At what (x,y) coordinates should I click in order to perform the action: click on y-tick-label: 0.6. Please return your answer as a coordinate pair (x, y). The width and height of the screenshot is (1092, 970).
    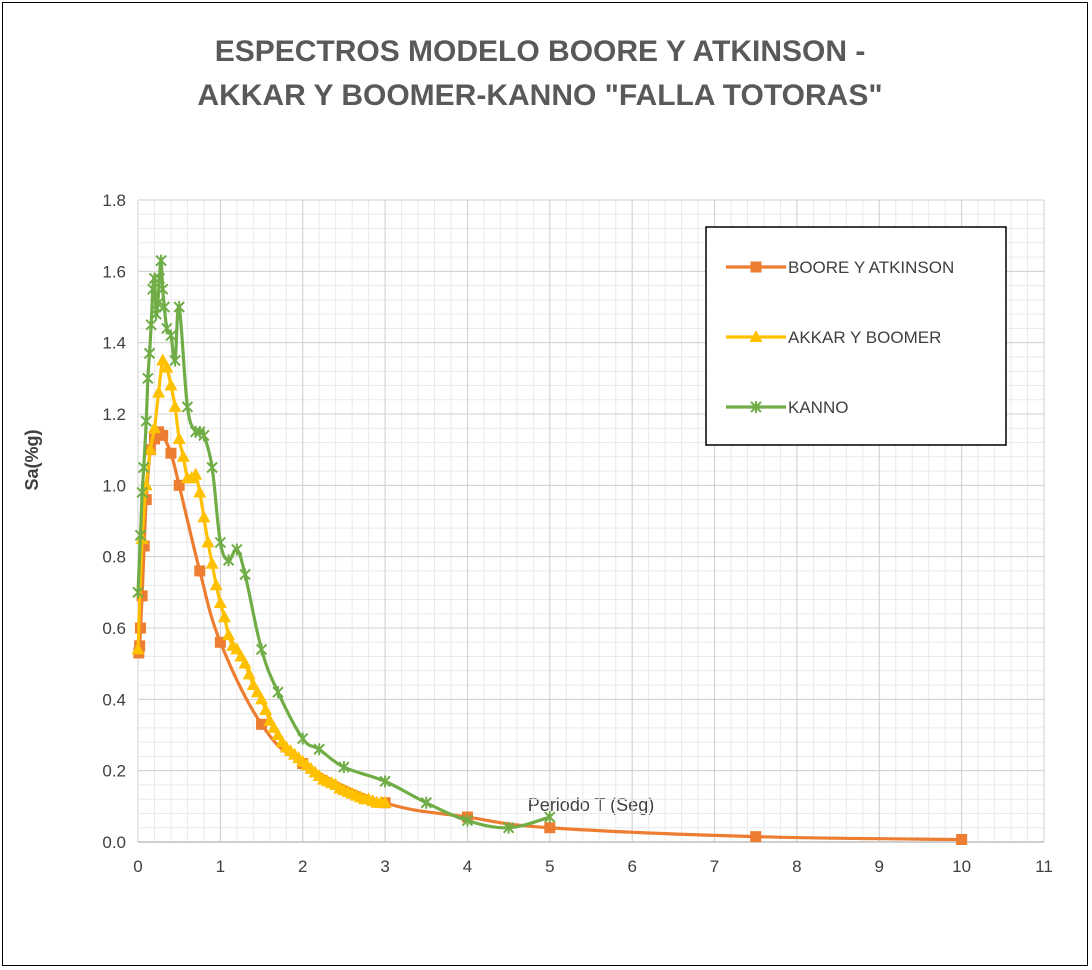
    Looking at the image, I should click on (114, 628).